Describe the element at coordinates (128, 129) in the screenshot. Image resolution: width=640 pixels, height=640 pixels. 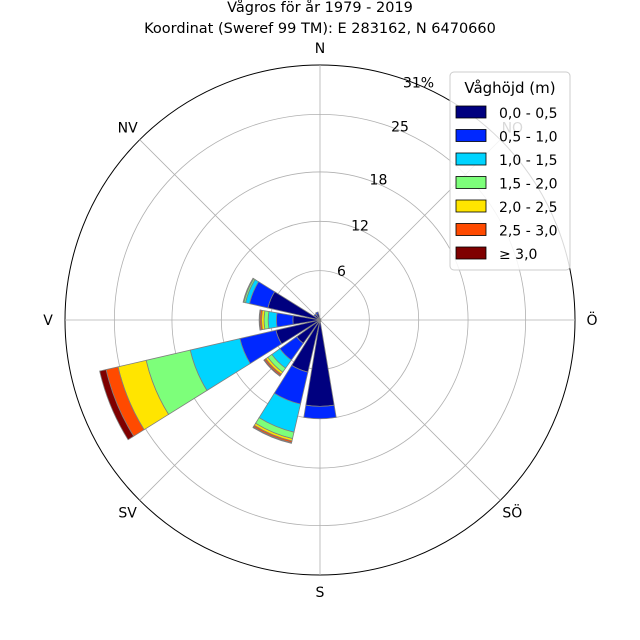
I see `direction-label: NV` at that location.